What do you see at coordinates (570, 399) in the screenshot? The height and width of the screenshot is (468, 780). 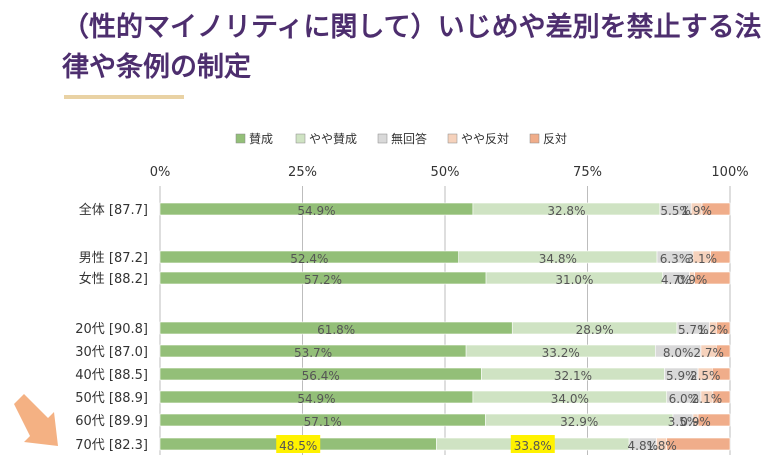 I see `data-label: 34.0%` at bounding box center [570, 399].